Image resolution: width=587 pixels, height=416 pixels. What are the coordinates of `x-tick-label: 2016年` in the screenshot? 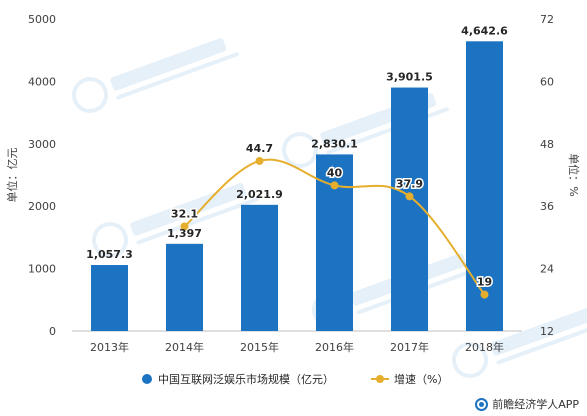 It's located at (334, 347).